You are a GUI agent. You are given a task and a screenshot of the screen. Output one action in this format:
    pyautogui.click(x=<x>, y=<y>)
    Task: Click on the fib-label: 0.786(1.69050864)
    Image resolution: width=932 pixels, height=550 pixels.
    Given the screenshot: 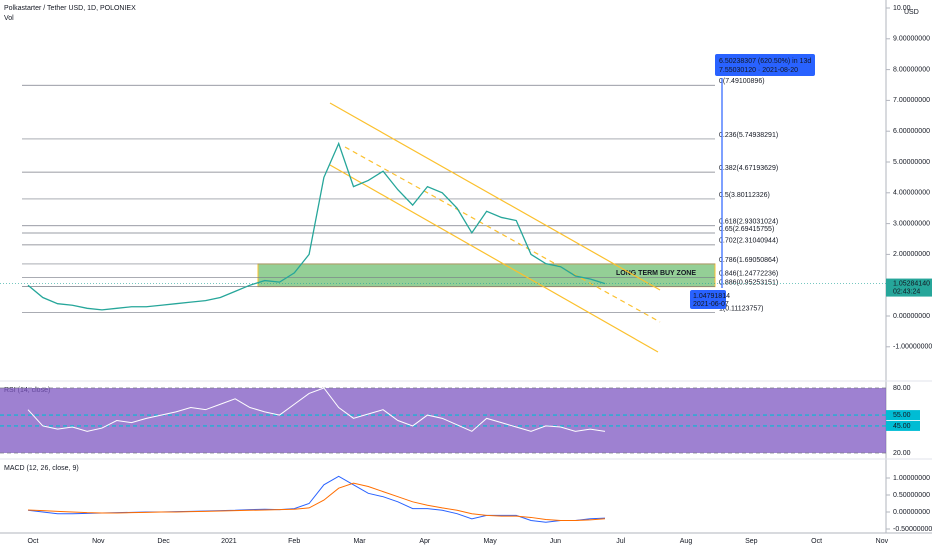 What is the action you would take?
    pyautogui.click(x=748, y=260)
    